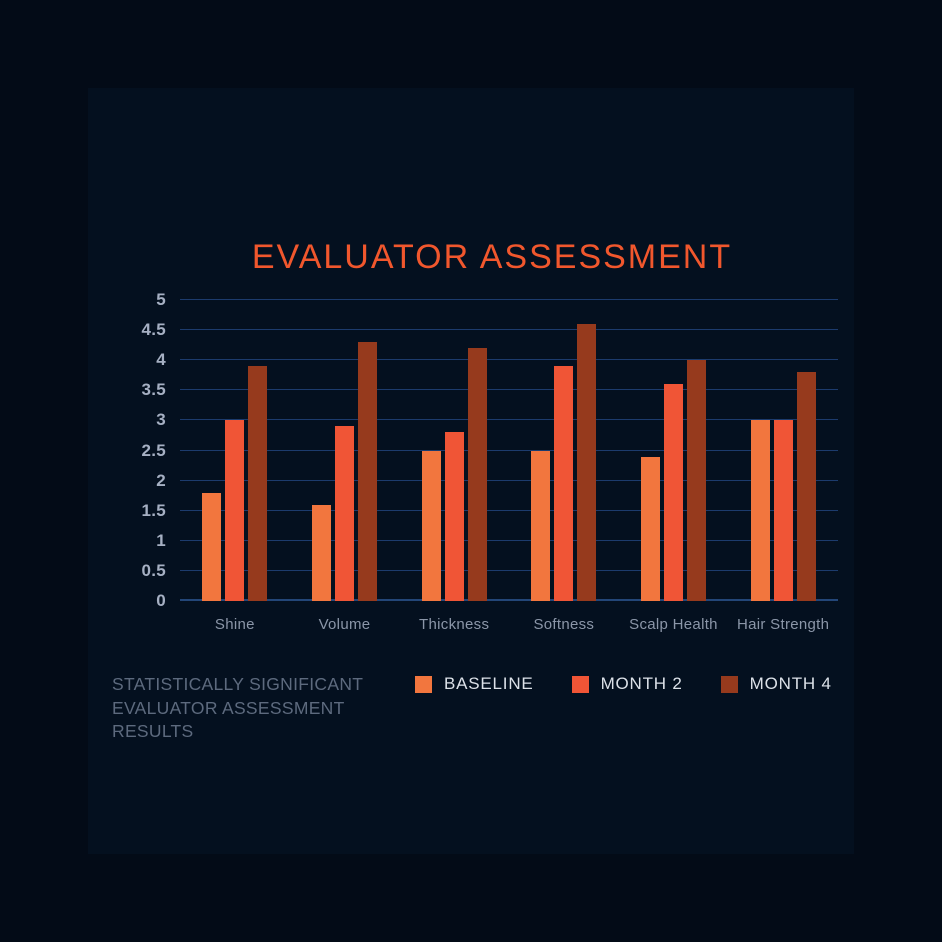 The width and height of the screenshot is (942, 942). I want to click on footnote-line: RESULTS, so click(153, 731).